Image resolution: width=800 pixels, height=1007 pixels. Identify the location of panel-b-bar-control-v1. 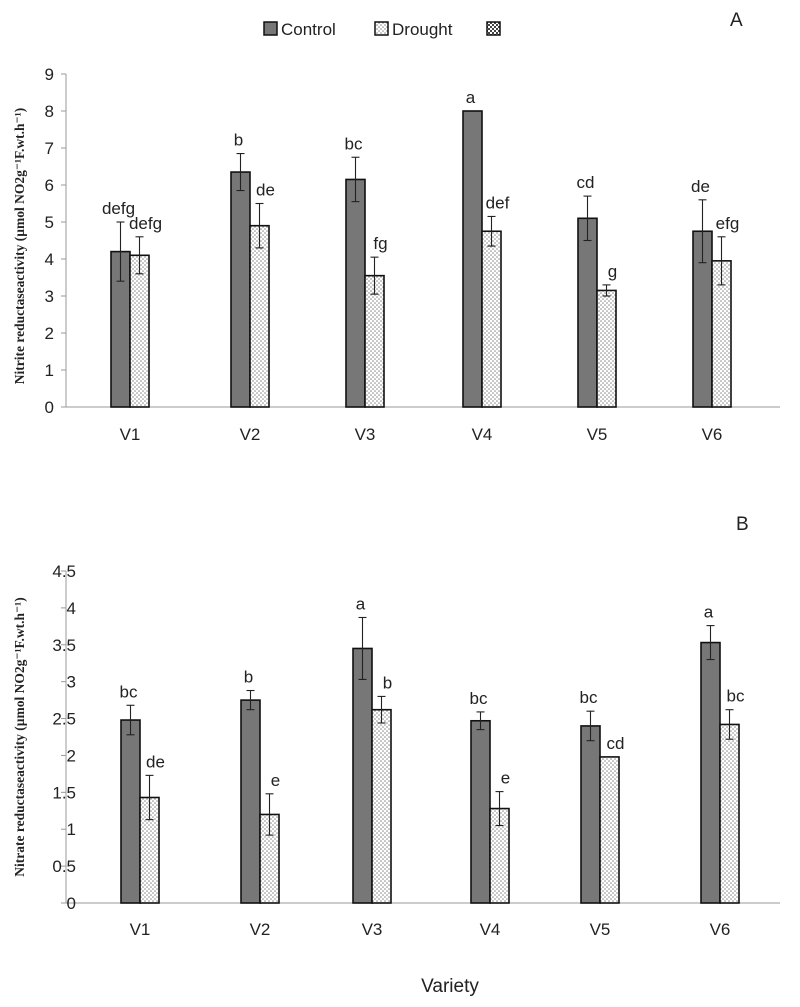
(130, 811).